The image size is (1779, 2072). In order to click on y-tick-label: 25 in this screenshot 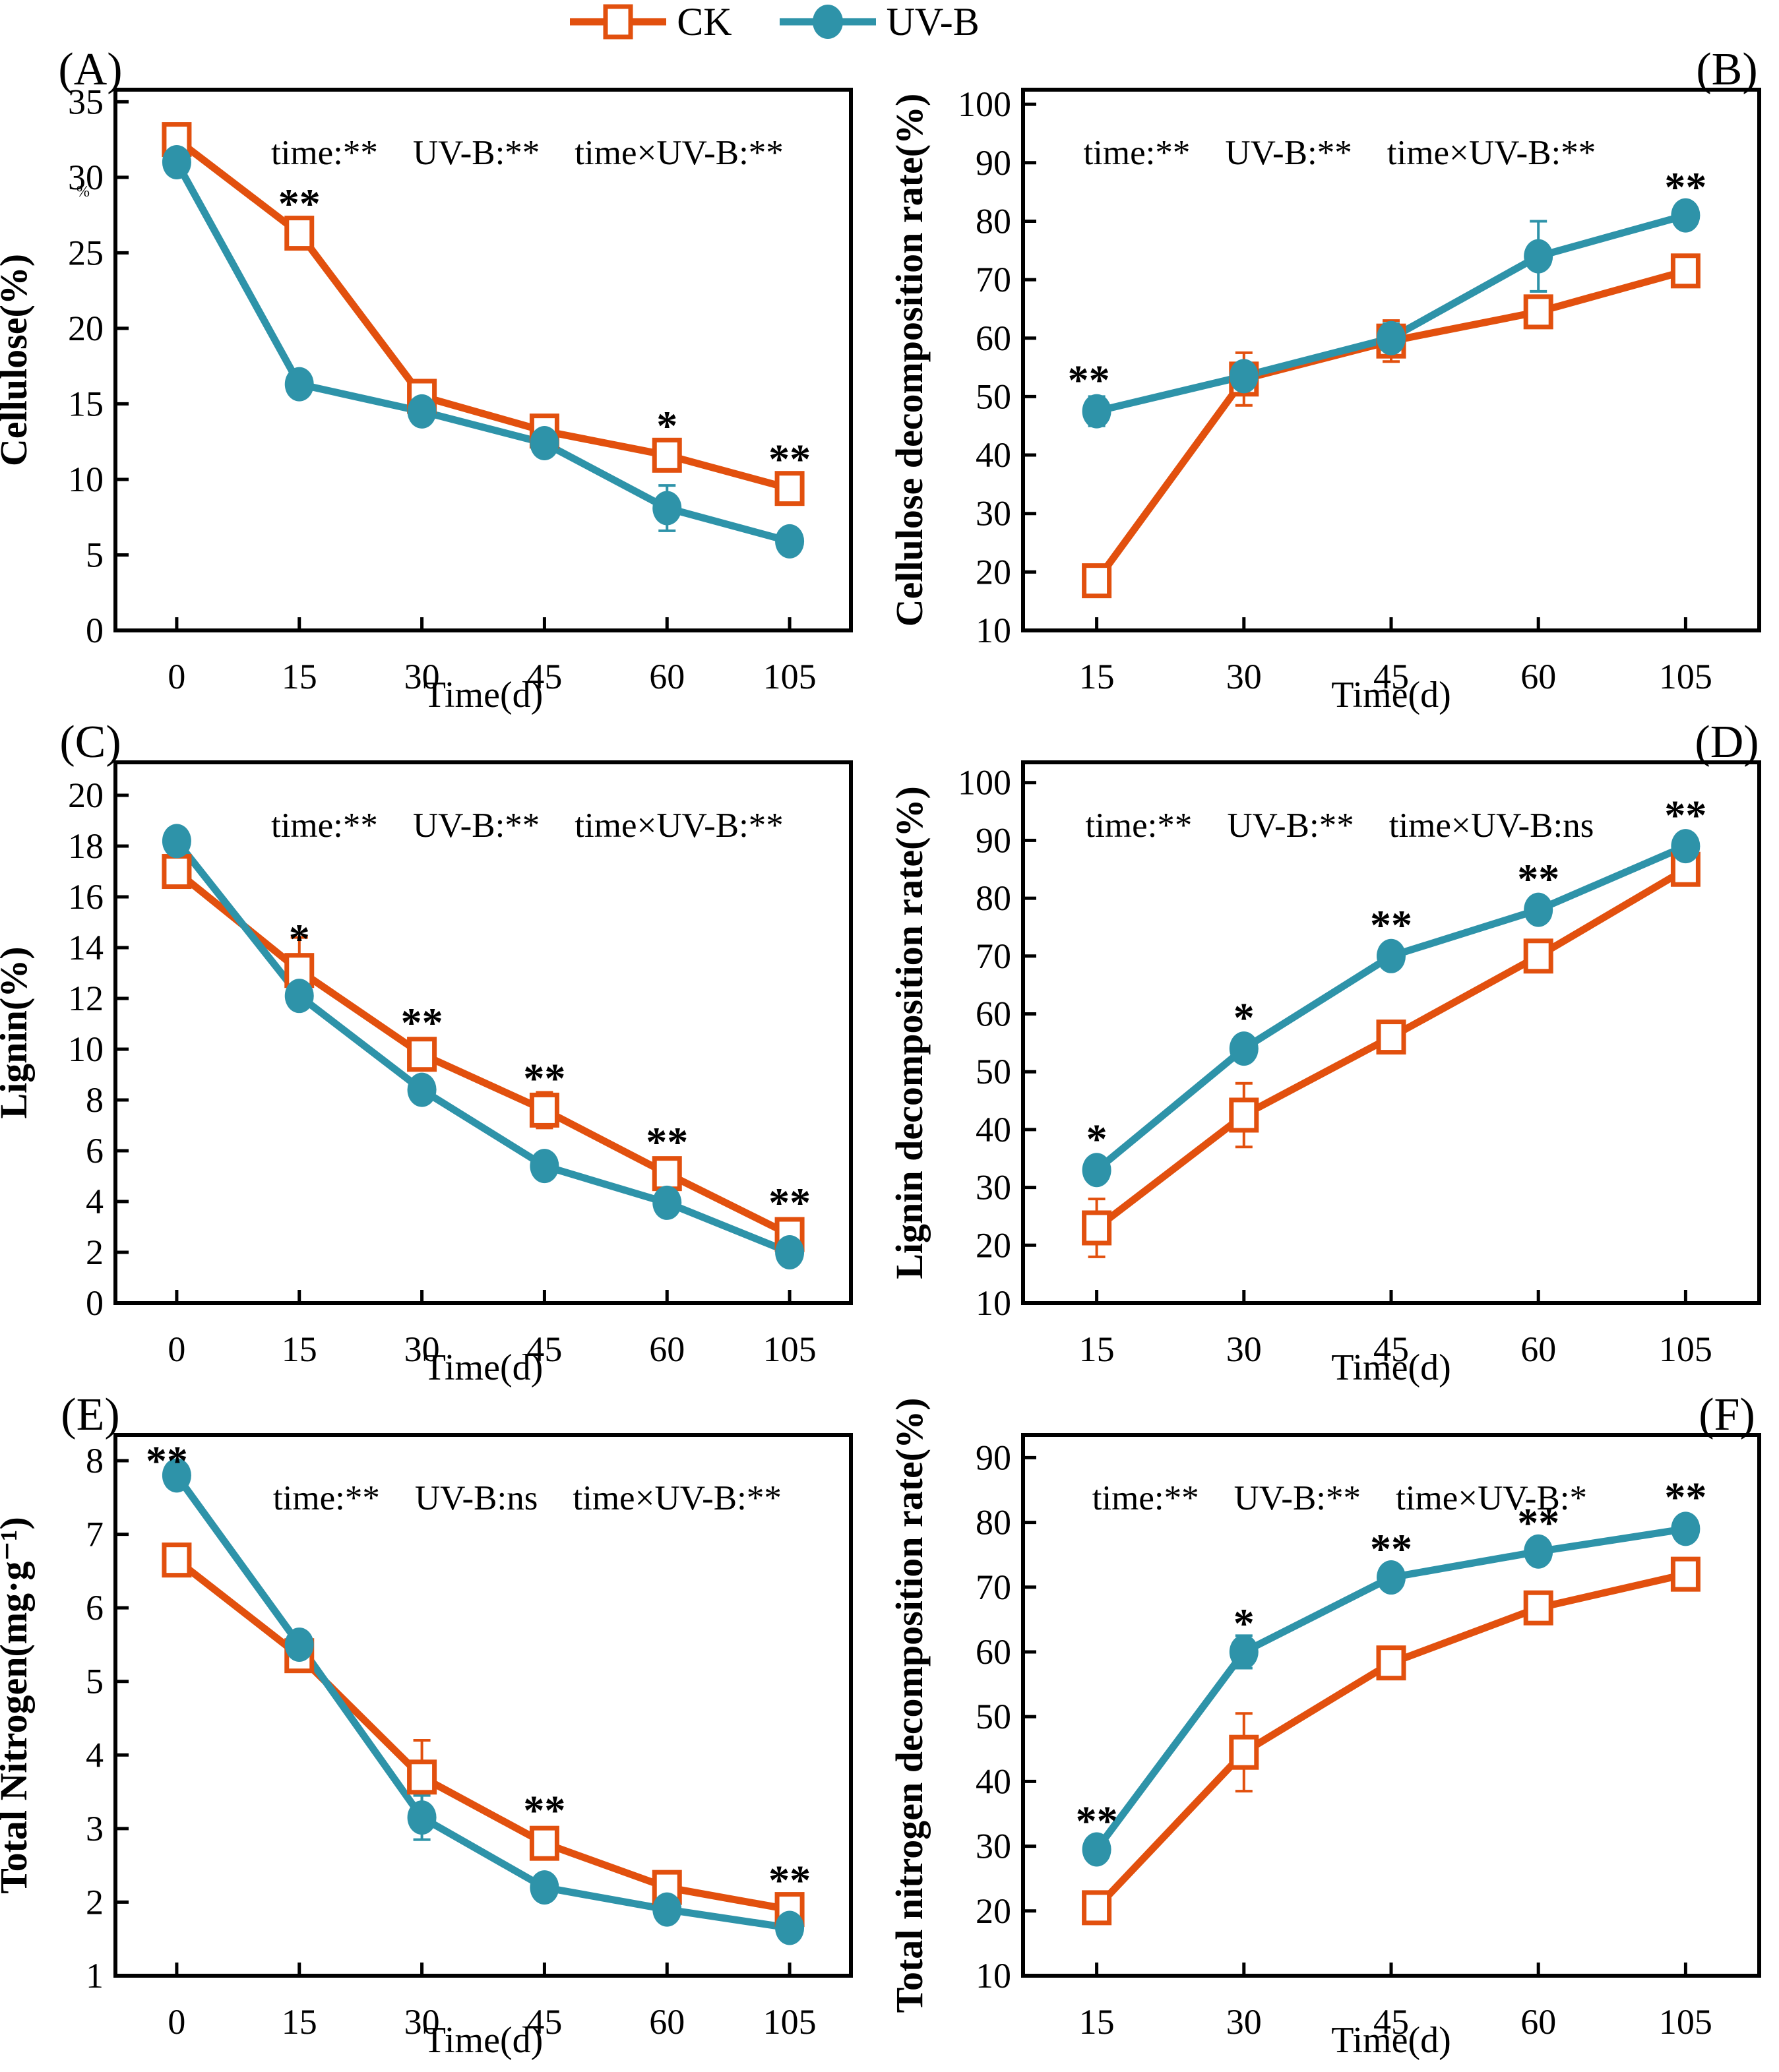, I will do `click(86, 252)`.